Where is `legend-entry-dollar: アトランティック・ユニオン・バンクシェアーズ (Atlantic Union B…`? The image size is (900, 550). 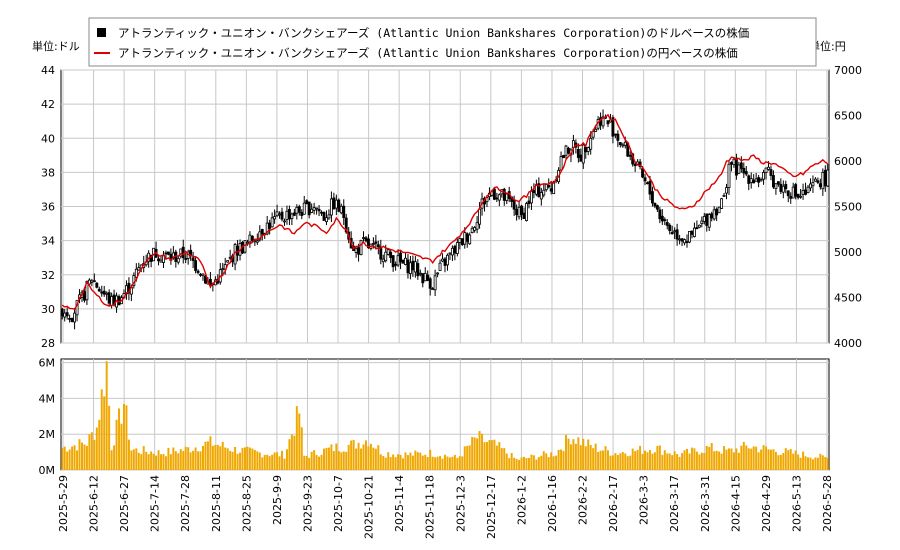
legend-entry-dollar: アトランティック・ユニオン・バンクシェアーズ (Atlantic Union B… is located at coordinates (433, 33).